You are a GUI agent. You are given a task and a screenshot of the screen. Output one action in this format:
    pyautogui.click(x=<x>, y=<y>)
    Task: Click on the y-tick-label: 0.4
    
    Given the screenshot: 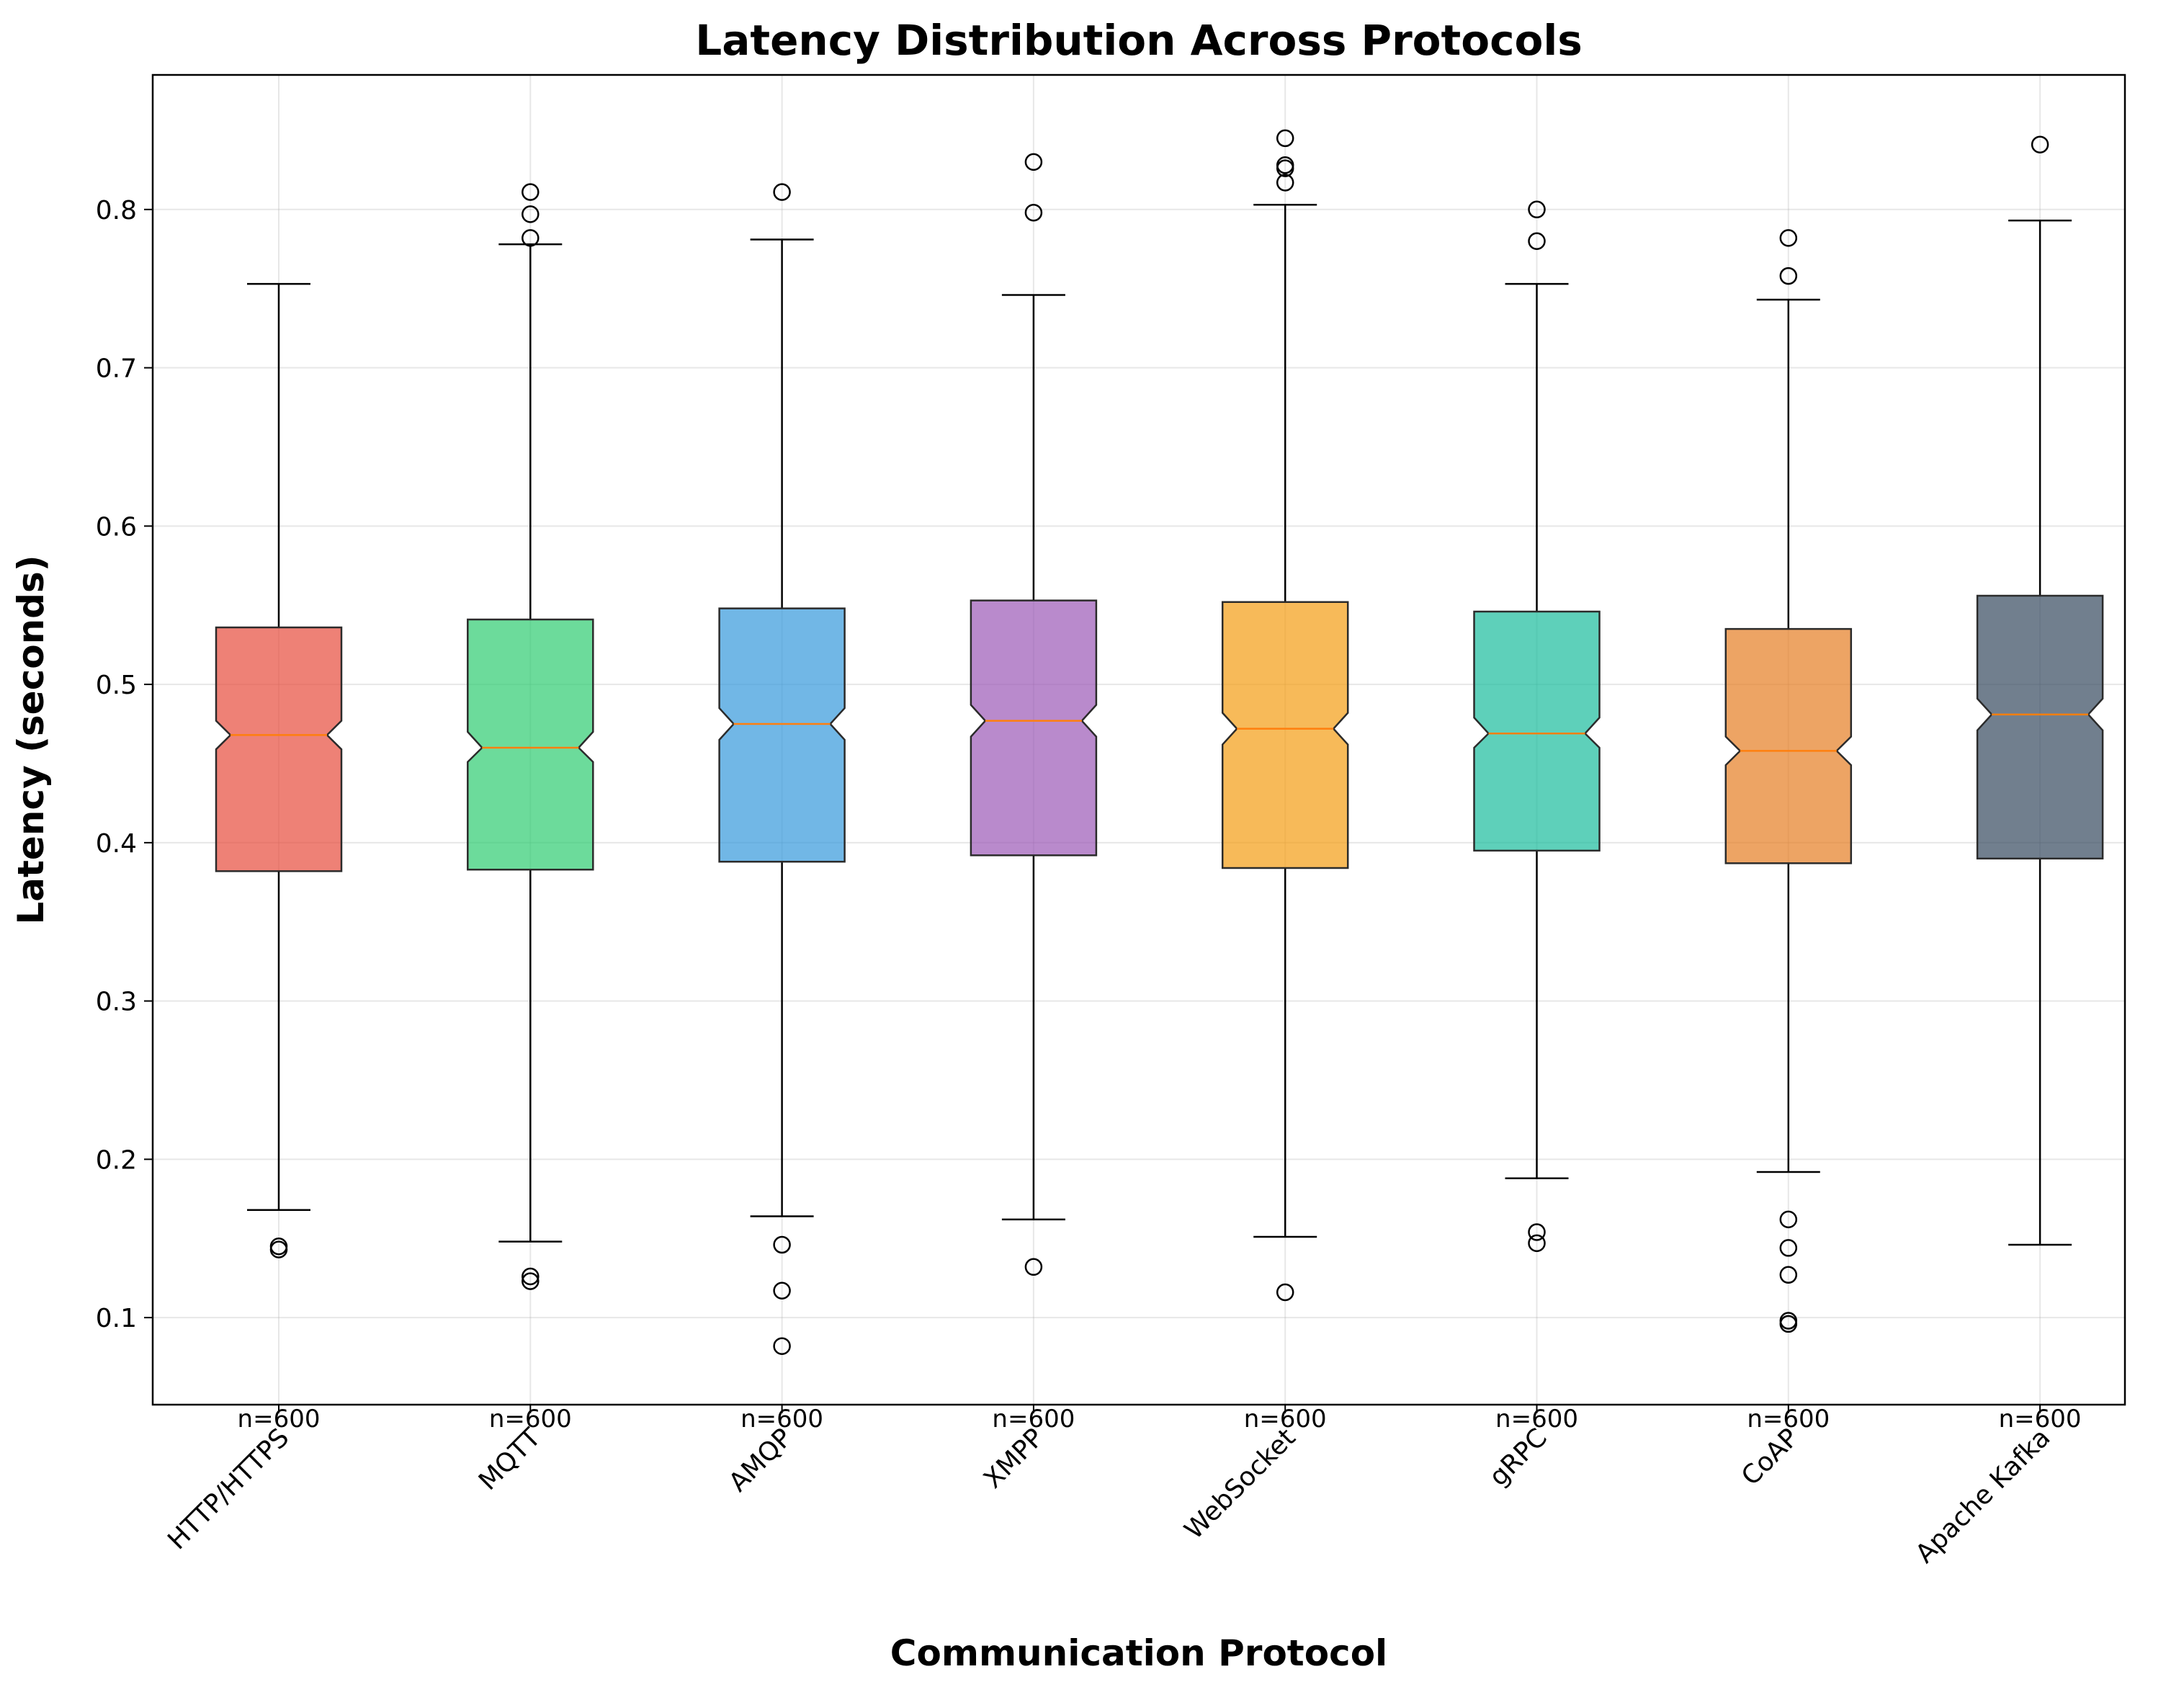 What is the action you would take?
    pyautogui.click(x=117, y=844)
    